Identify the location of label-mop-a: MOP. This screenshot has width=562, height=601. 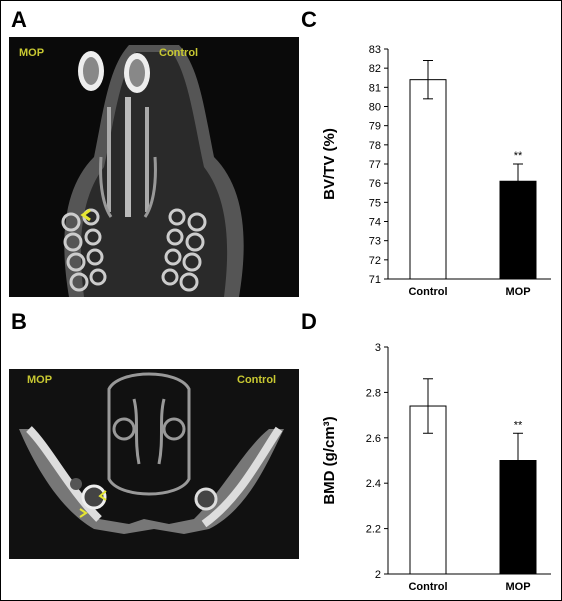
(32, 53).